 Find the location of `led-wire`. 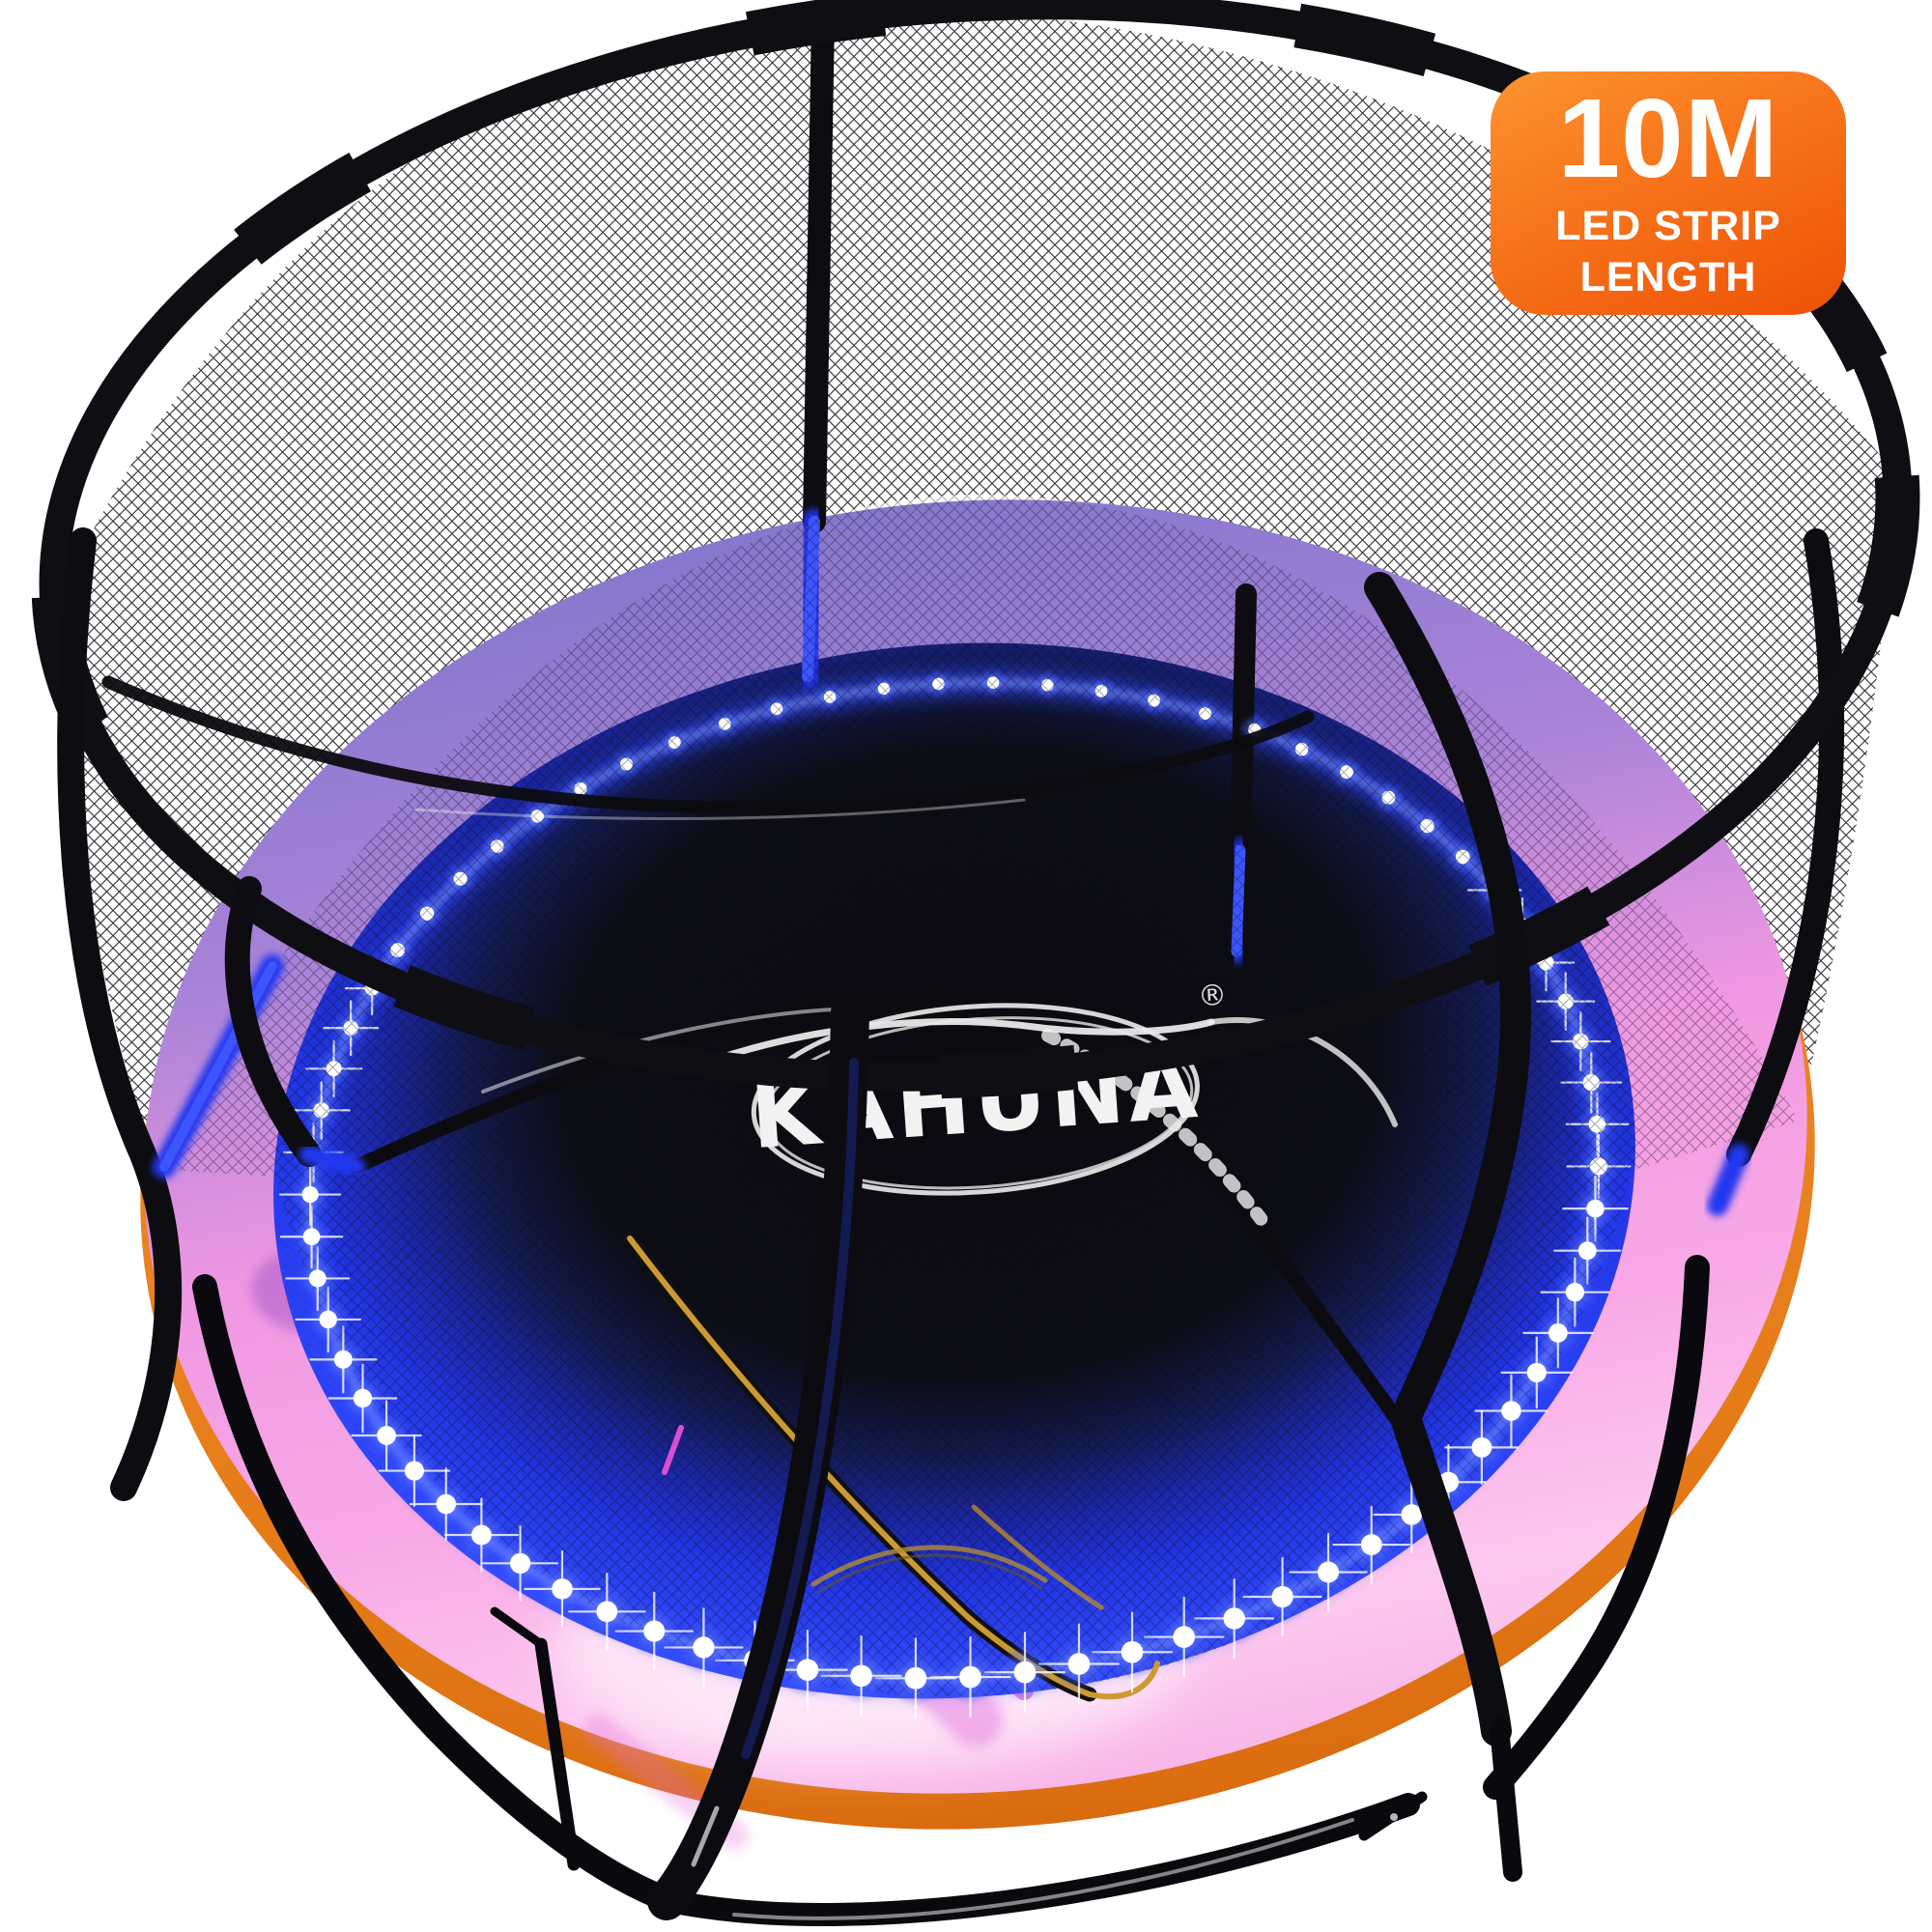

led-wire is located at coordinates (929, 1566).